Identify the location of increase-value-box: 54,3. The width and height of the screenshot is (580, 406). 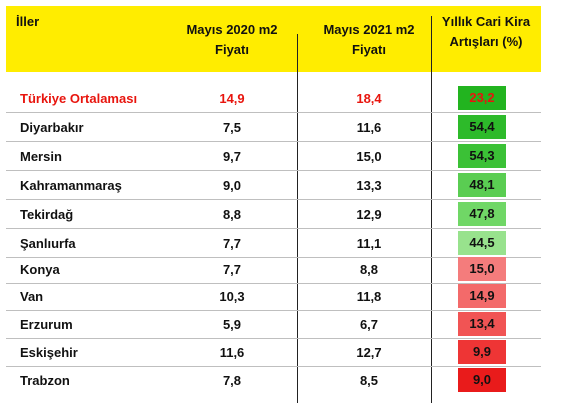
(482, 156).